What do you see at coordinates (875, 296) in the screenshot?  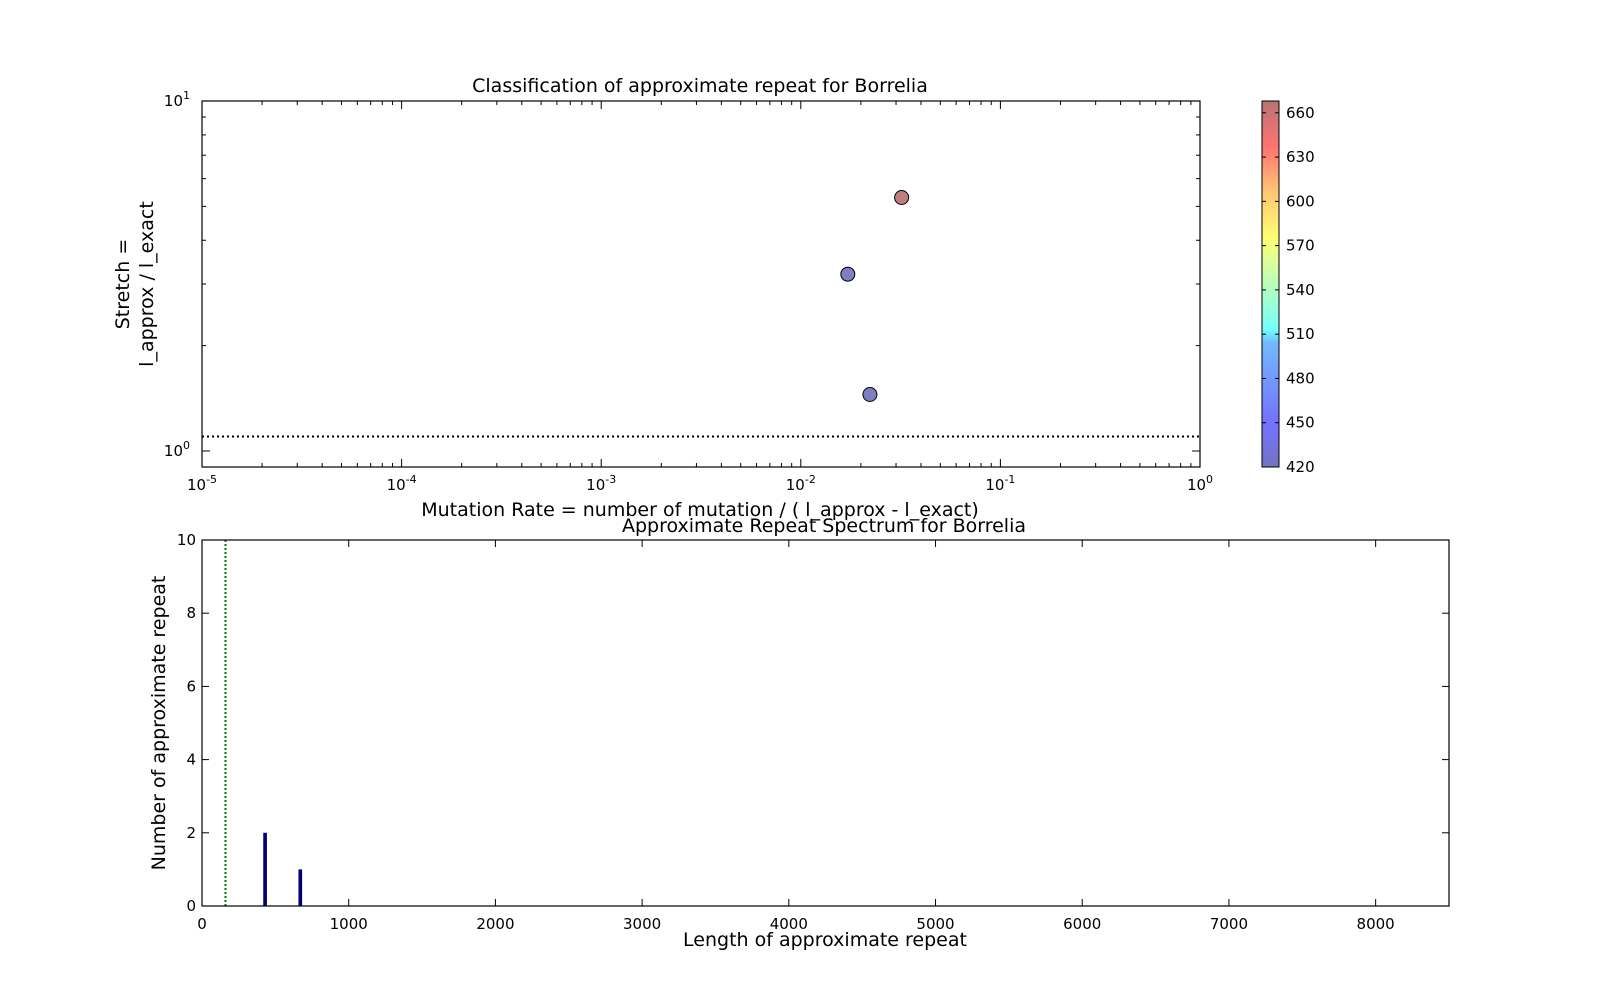 I see `classification-points` at bounding box center [875, 296].